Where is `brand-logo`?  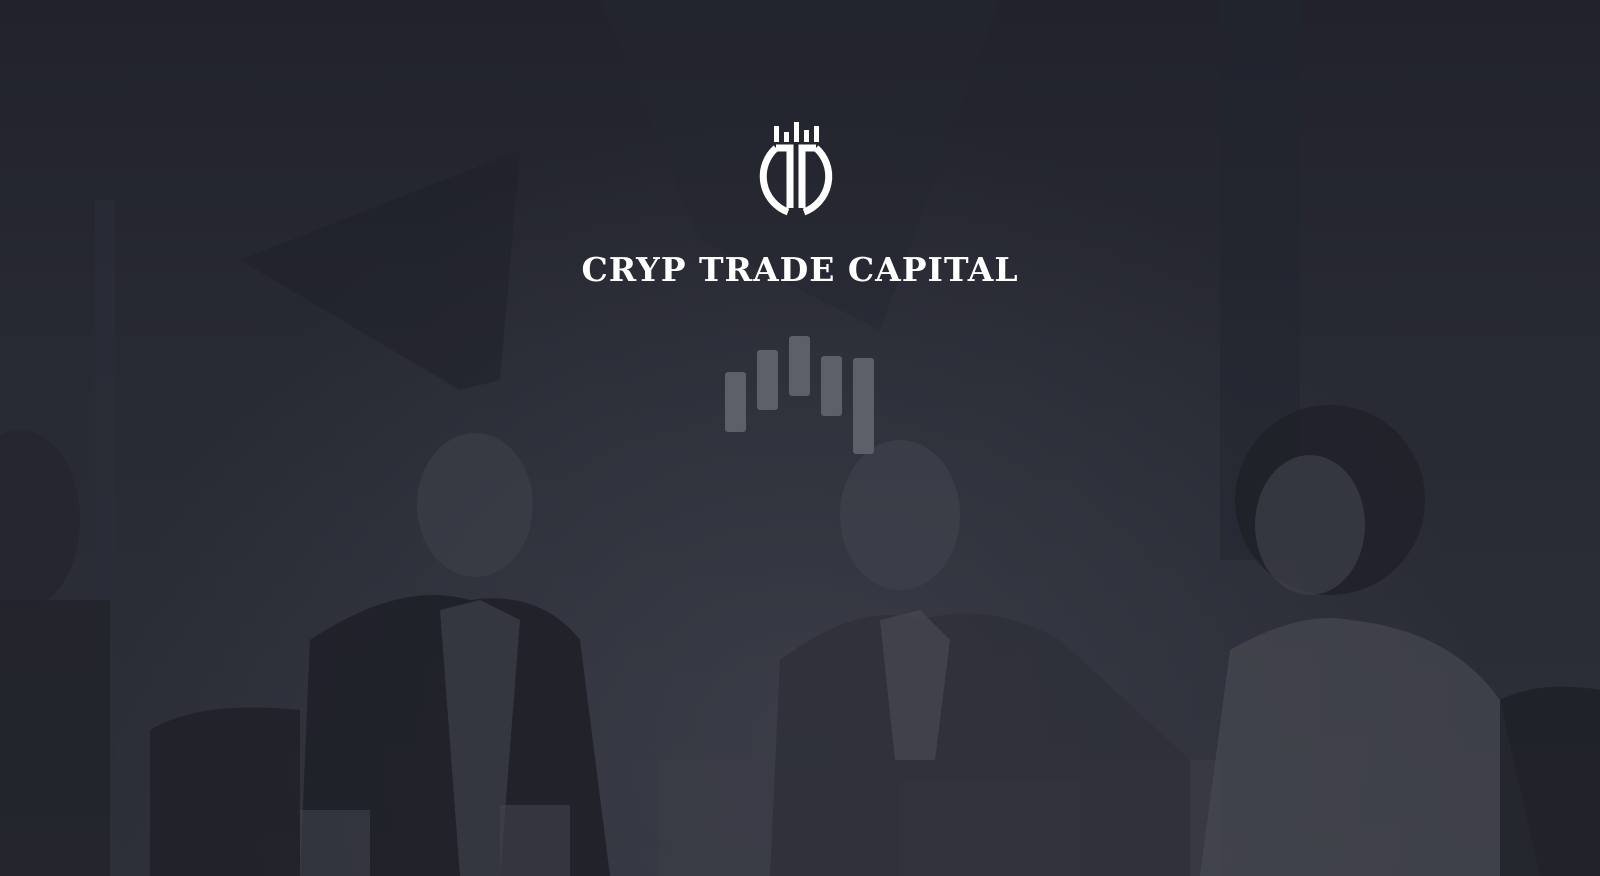
brand-logo is located at coordinates (796, 169).